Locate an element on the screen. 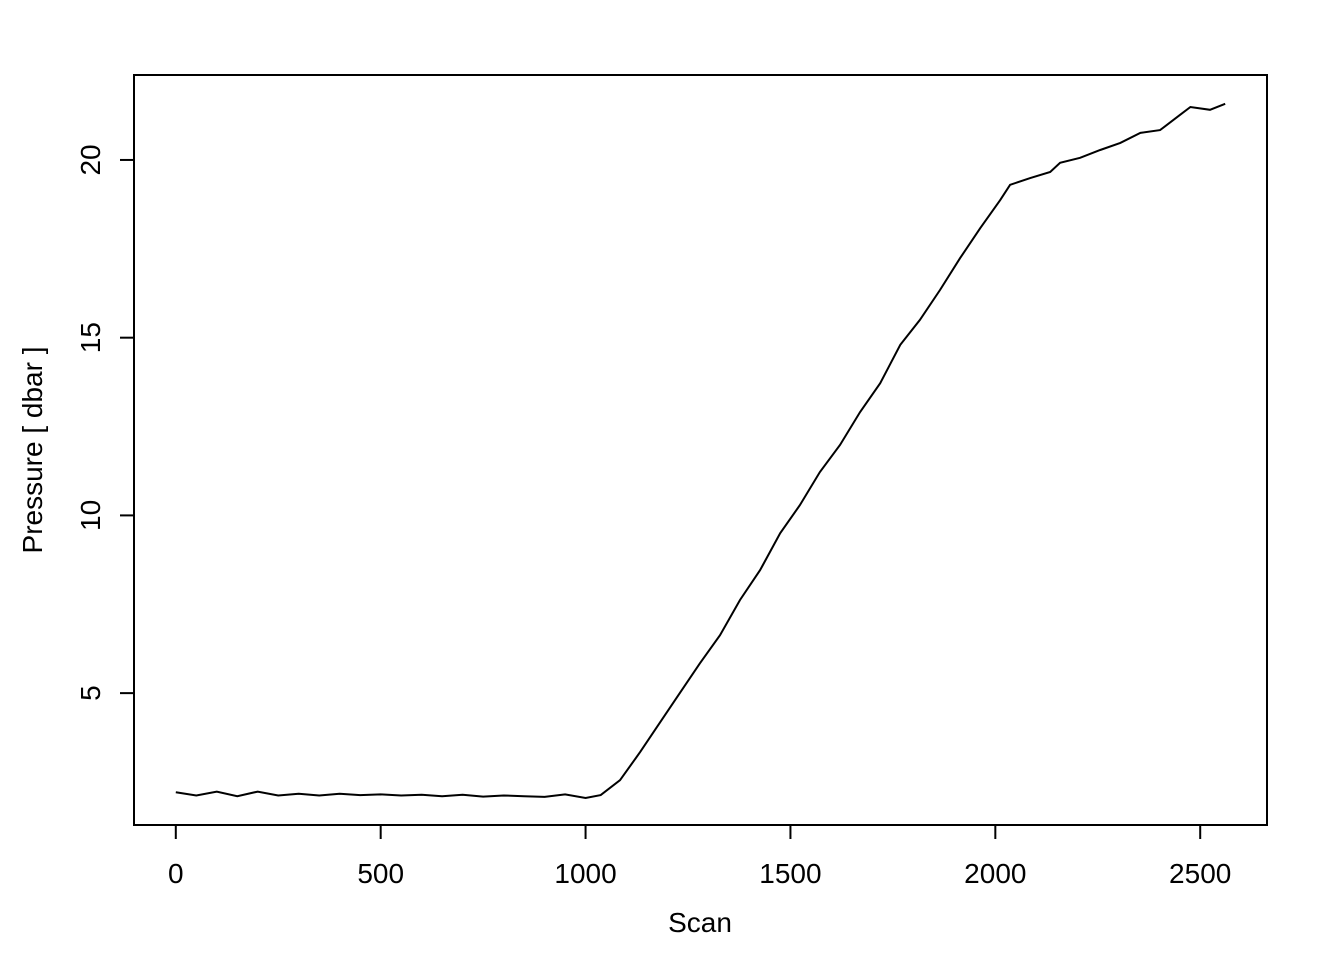  x-axis-label: Scan is located at coordinates (700, 922).